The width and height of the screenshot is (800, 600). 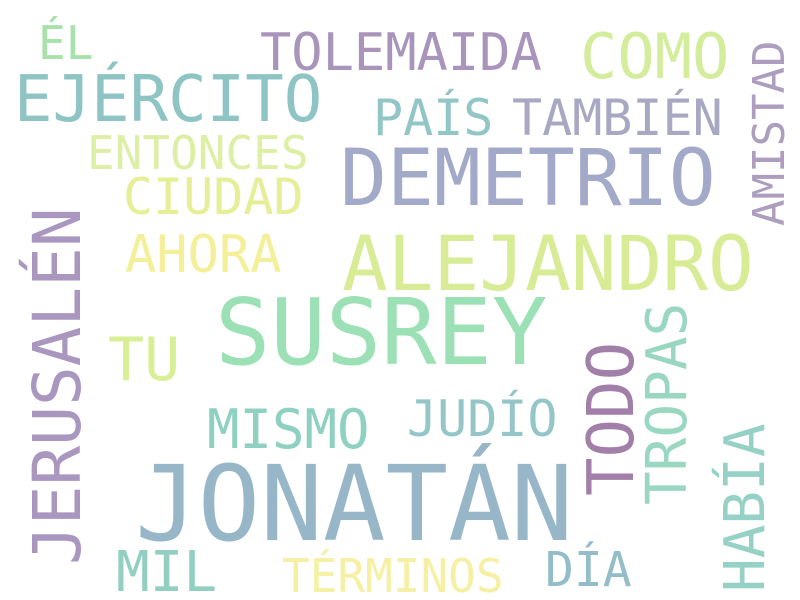 I want to click on word-ciudad: CIUDAD, so click(x=213, y=197).